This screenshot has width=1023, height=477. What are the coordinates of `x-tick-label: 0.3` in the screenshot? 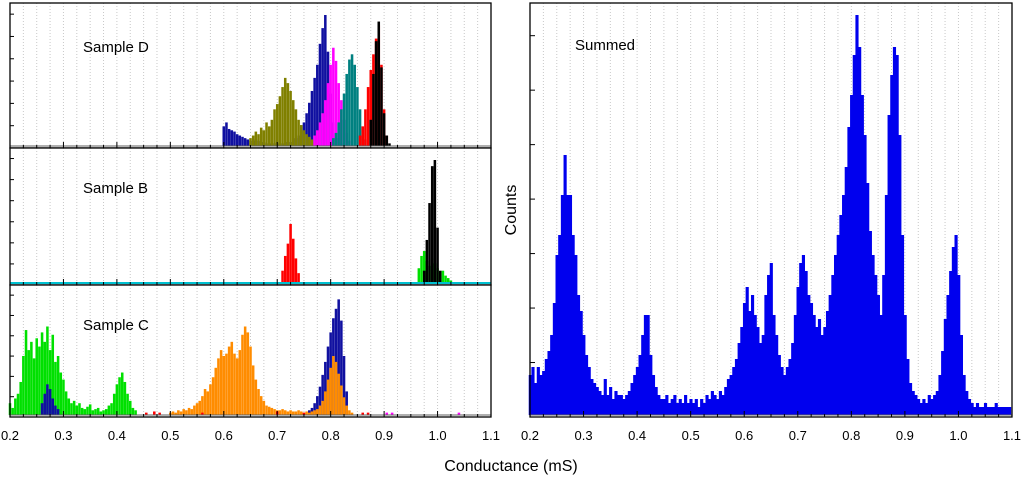 It's located at (584, 435).